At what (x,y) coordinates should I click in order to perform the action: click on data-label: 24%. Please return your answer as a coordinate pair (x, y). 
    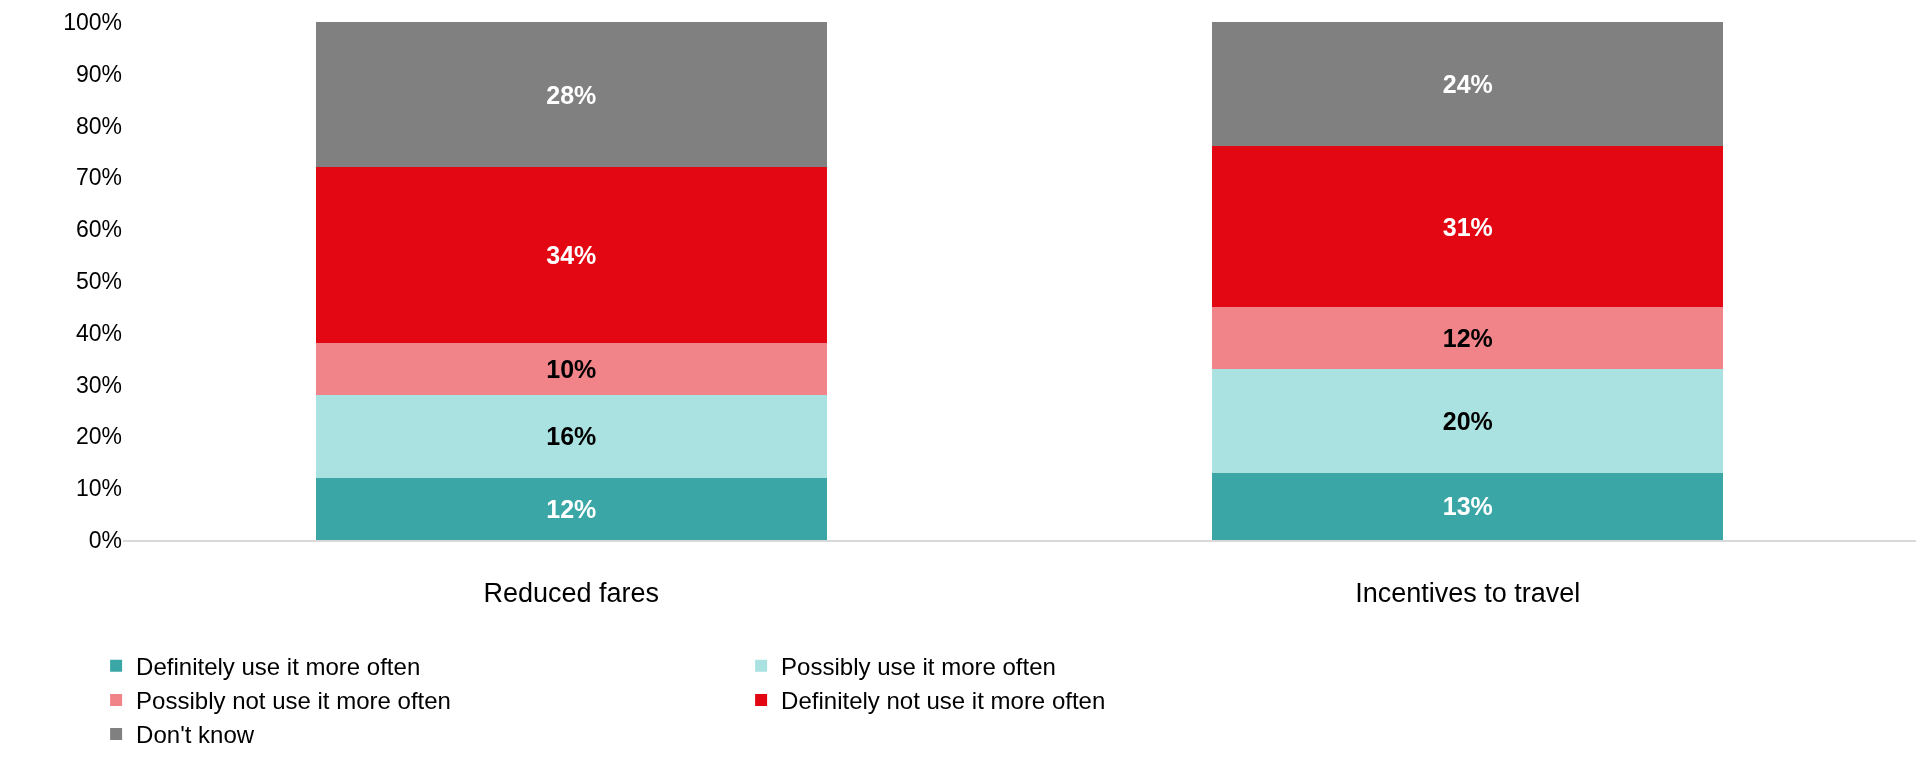
    Looking at the image, I should click on (1467, 84).